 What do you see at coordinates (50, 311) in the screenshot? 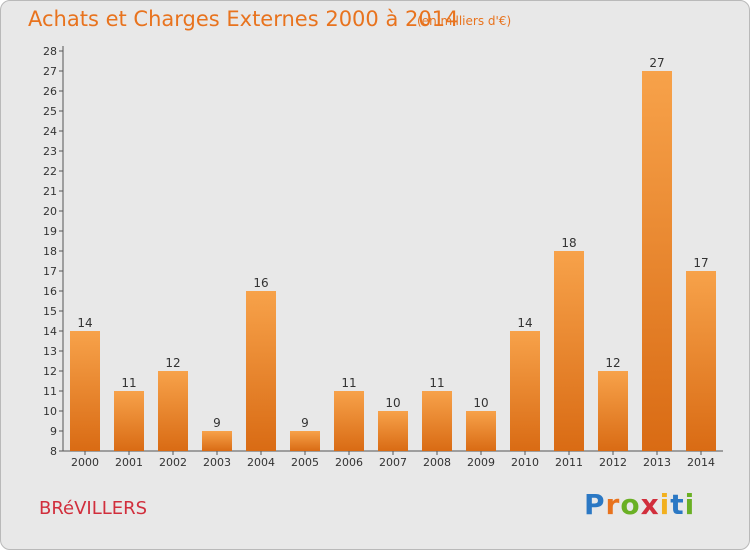
I see `y-tick-label: 15` at bounding box center [50, 311].